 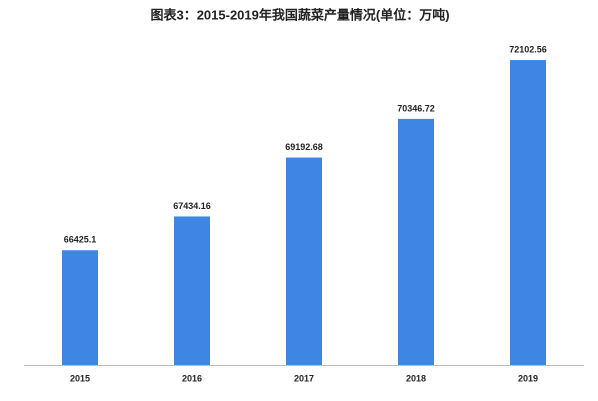 What do you see at coordinates (528, 378) in the screenshot?
I see `x-tick-label: 2019` at bounding box center [528, 378].